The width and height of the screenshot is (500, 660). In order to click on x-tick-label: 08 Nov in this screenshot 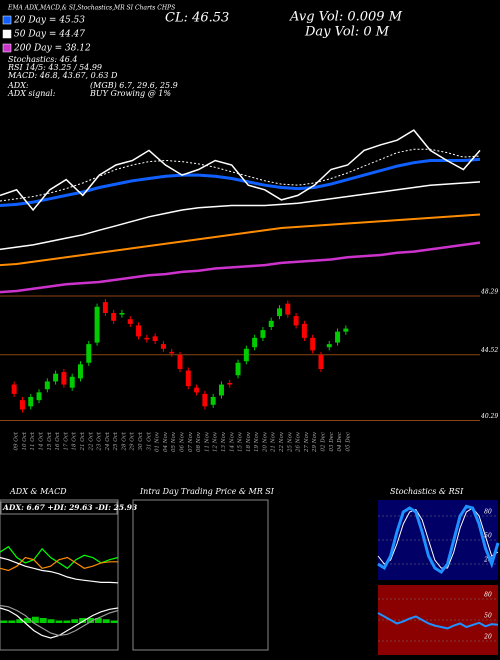, I will do `click(199, 441)`.